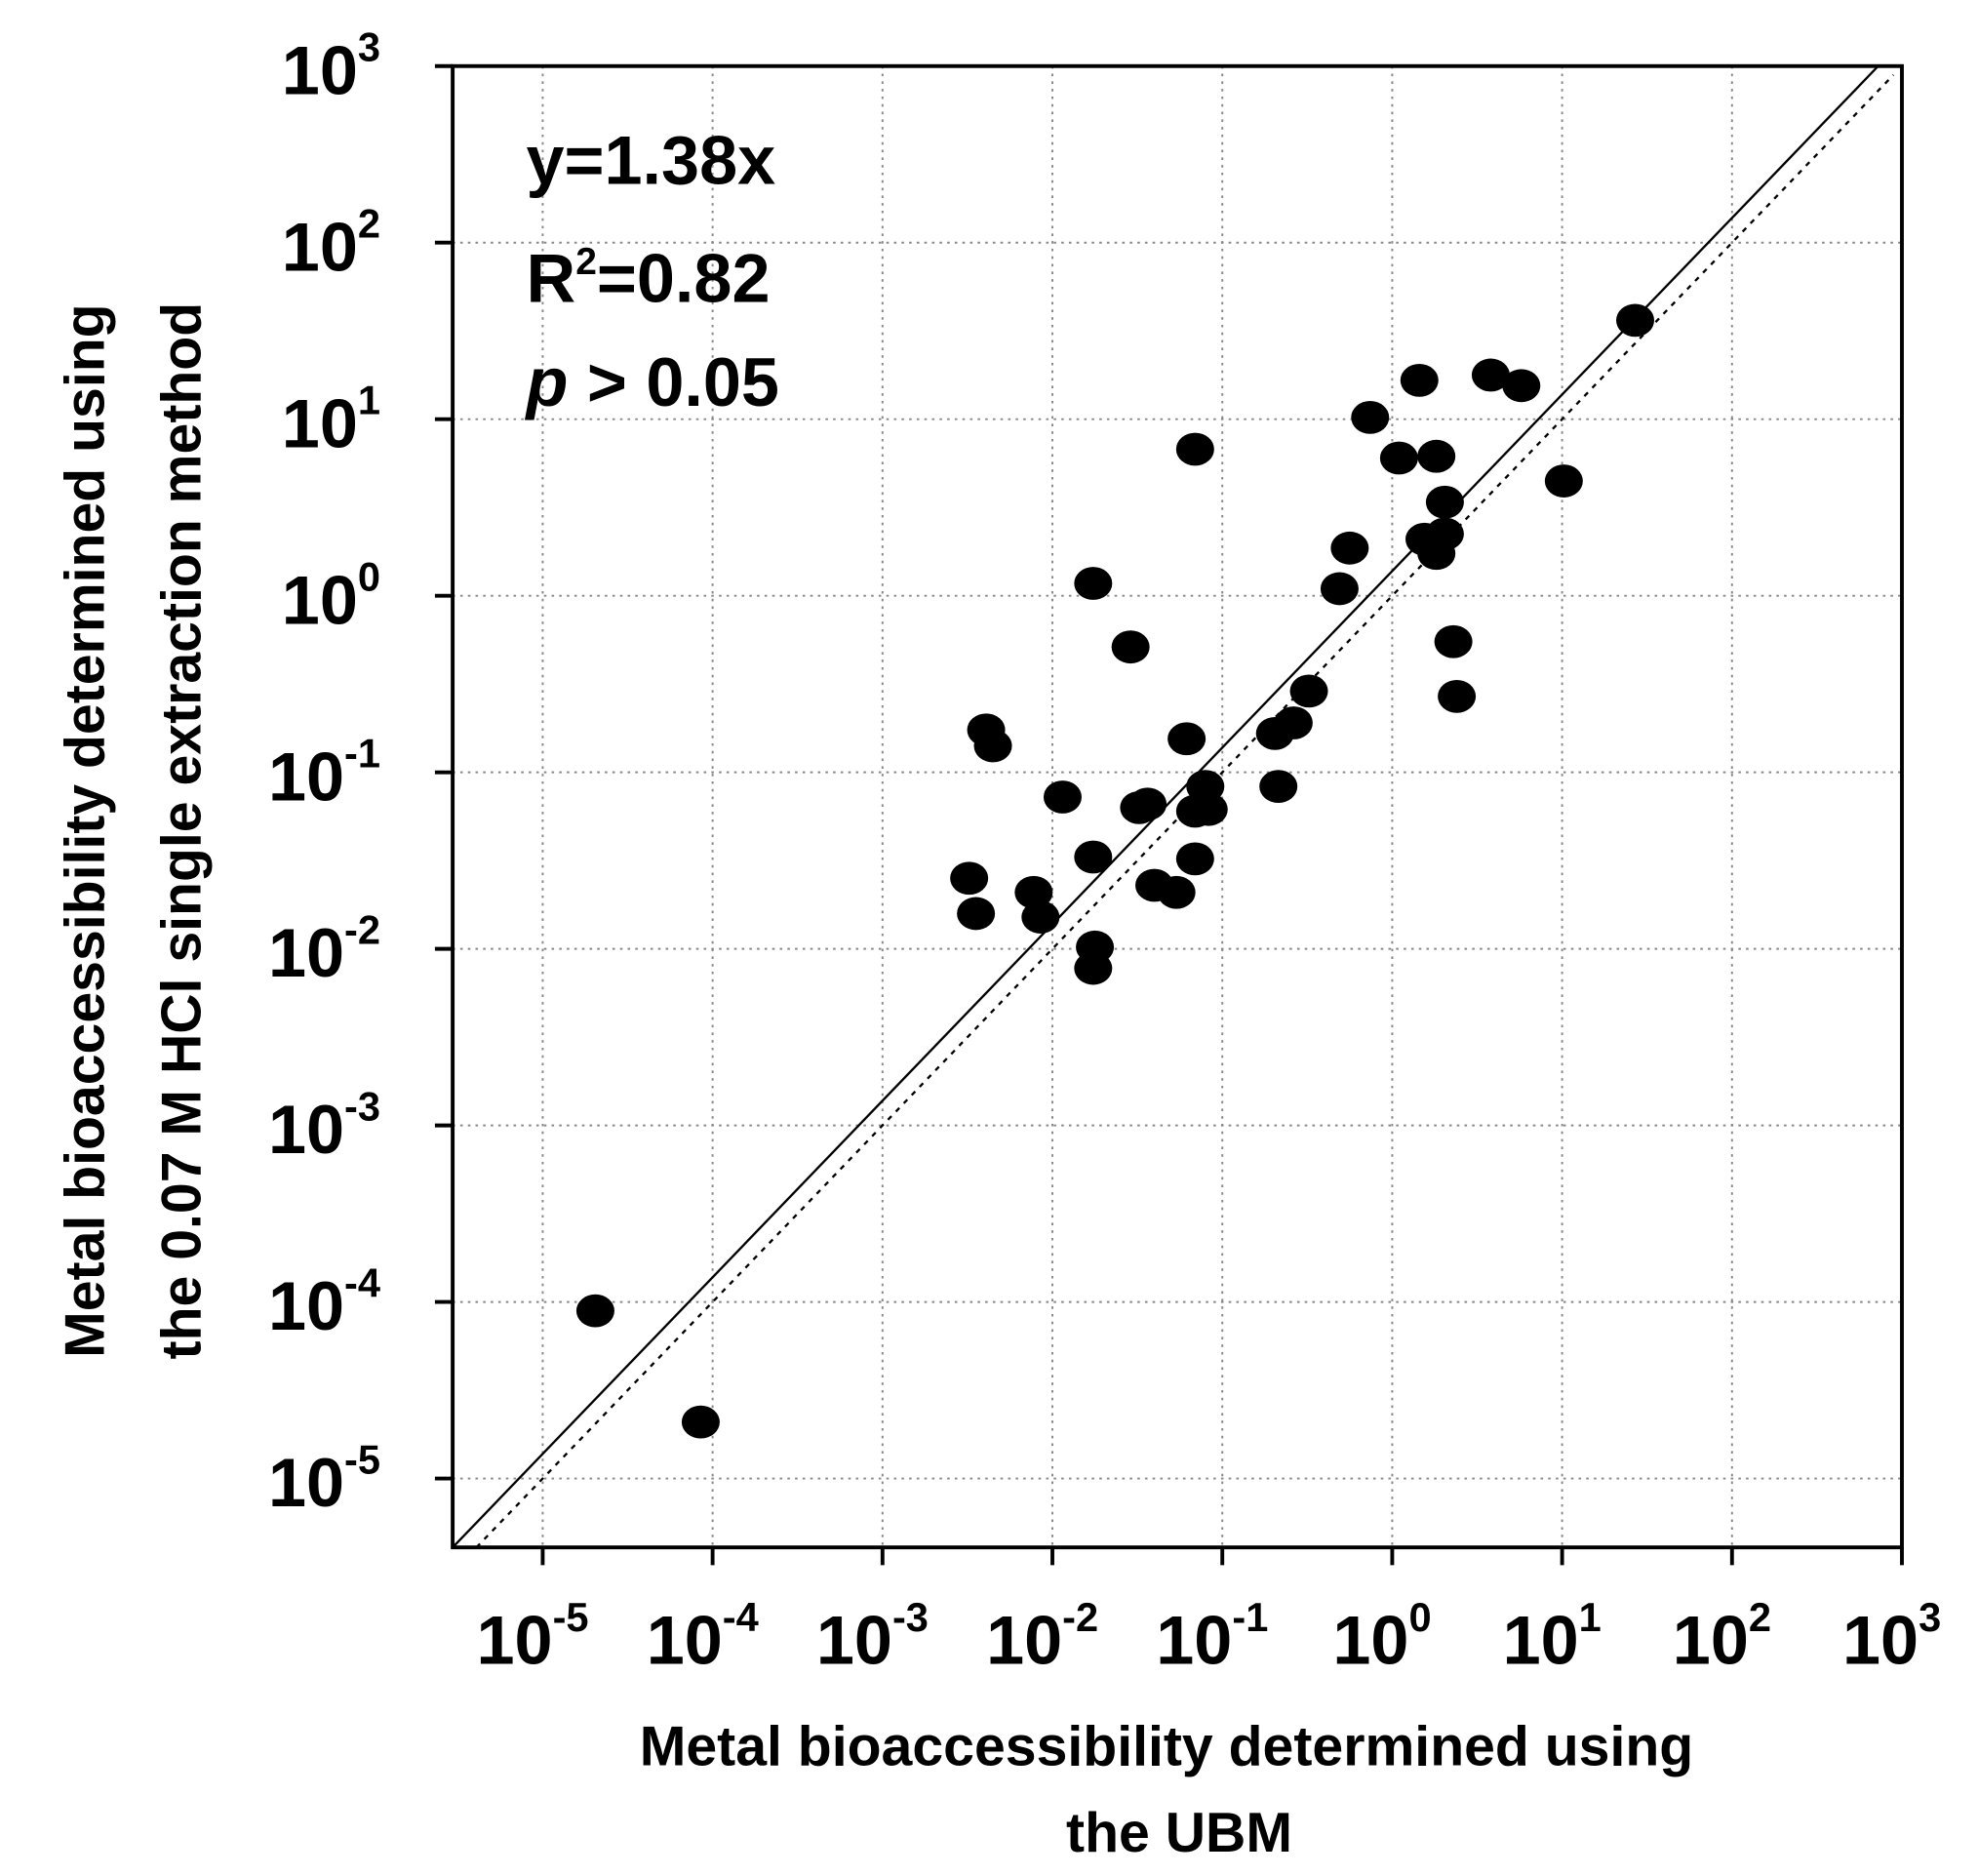 The height and width of the screenshot is (1876, 1978). I want to click on x-tick-exponent: 1, so click(1590, 1617).